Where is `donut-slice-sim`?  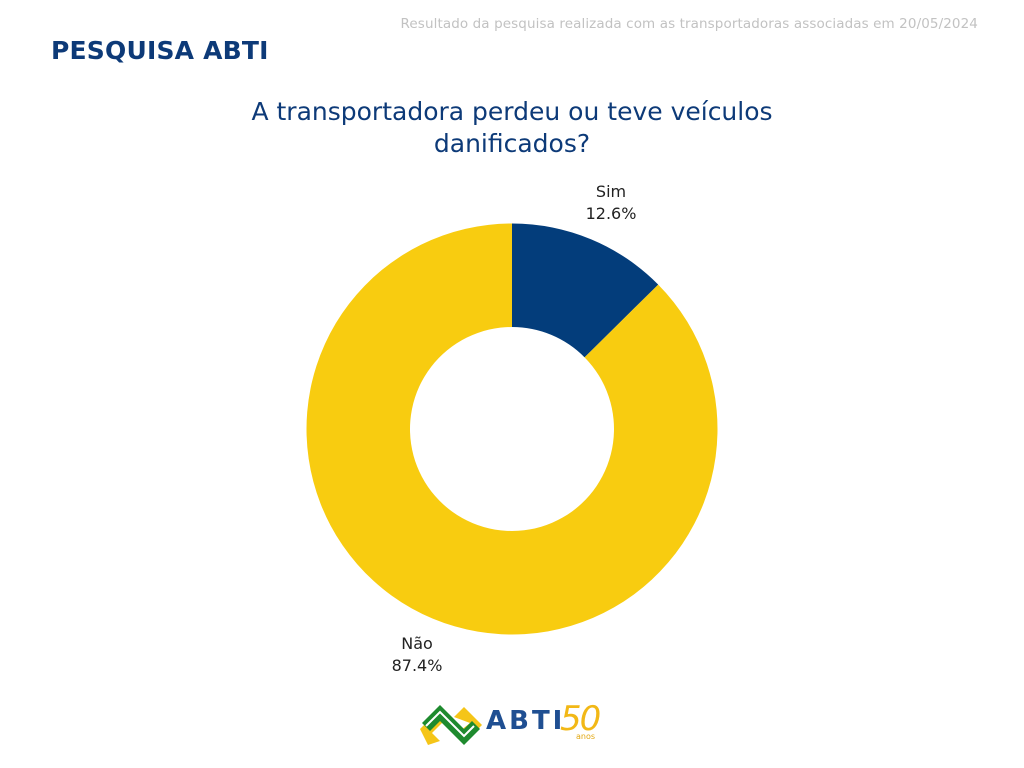 donut-slice-sim is located at coordinates (585, 290).